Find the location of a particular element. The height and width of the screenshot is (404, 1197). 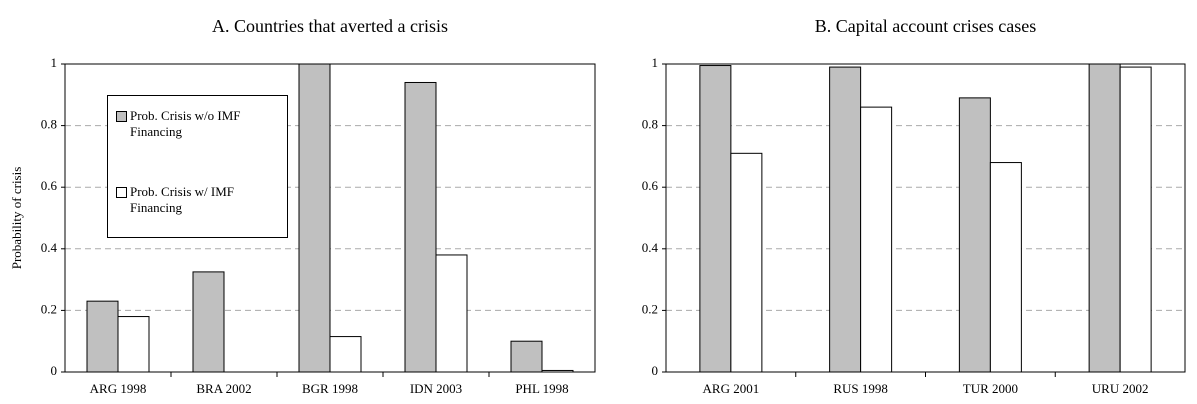

x-tick-label: ARG 2001 is located at coordinates (731, 388).